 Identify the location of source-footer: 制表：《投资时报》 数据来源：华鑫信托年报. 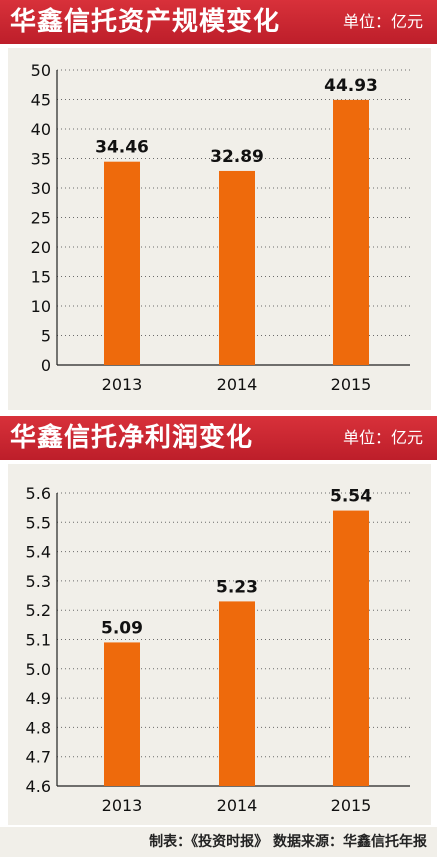
(218, 842).